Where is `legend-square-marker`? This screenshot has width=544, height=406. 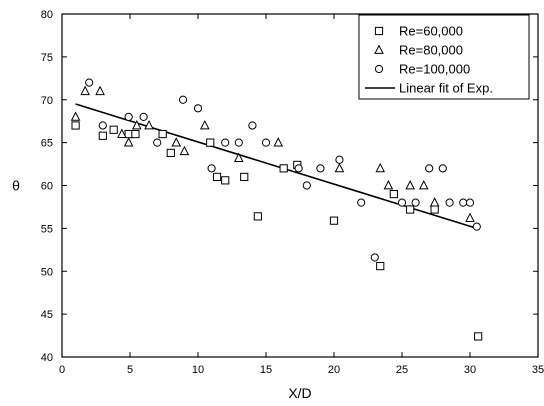
legend-square-marker is located at coordinates (379, 31).